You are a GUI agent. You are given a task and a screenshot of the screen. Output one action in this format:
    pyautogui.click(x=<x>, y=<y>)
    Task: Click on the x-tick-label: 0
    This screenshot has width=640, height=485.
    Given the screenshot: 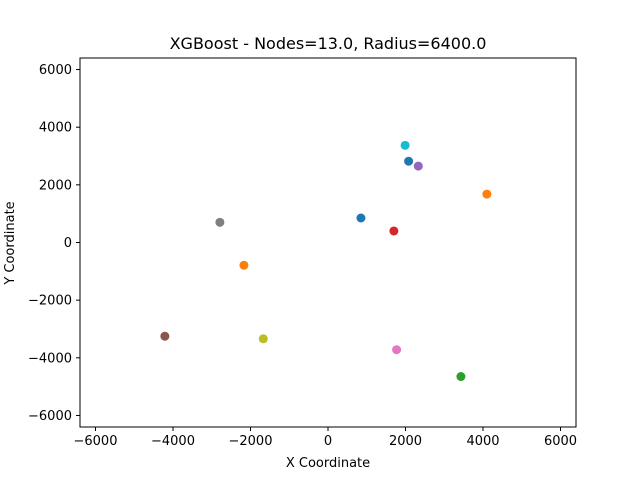 What is the action you would take?
    pyautogui.click(x=328, y=441)
    